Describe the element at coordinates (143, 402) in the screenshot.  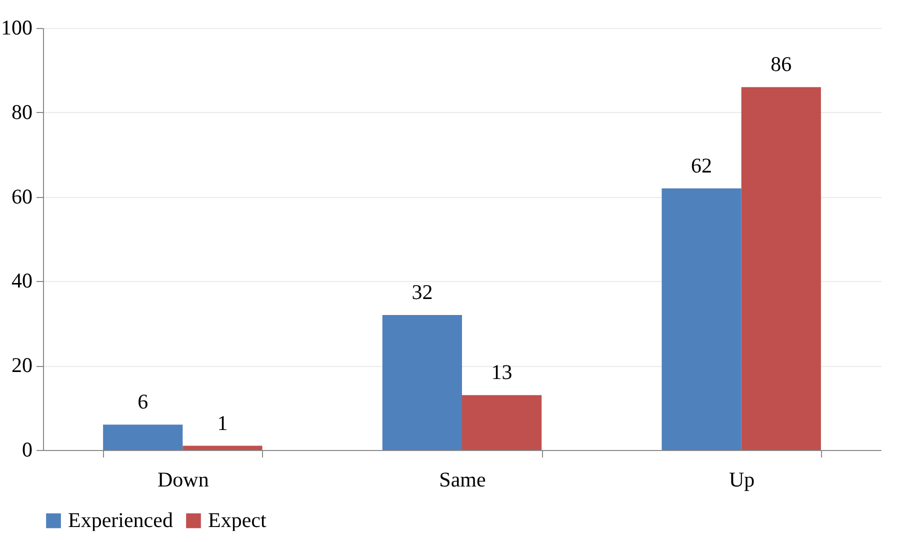
I see `data-label: 6` at that location.